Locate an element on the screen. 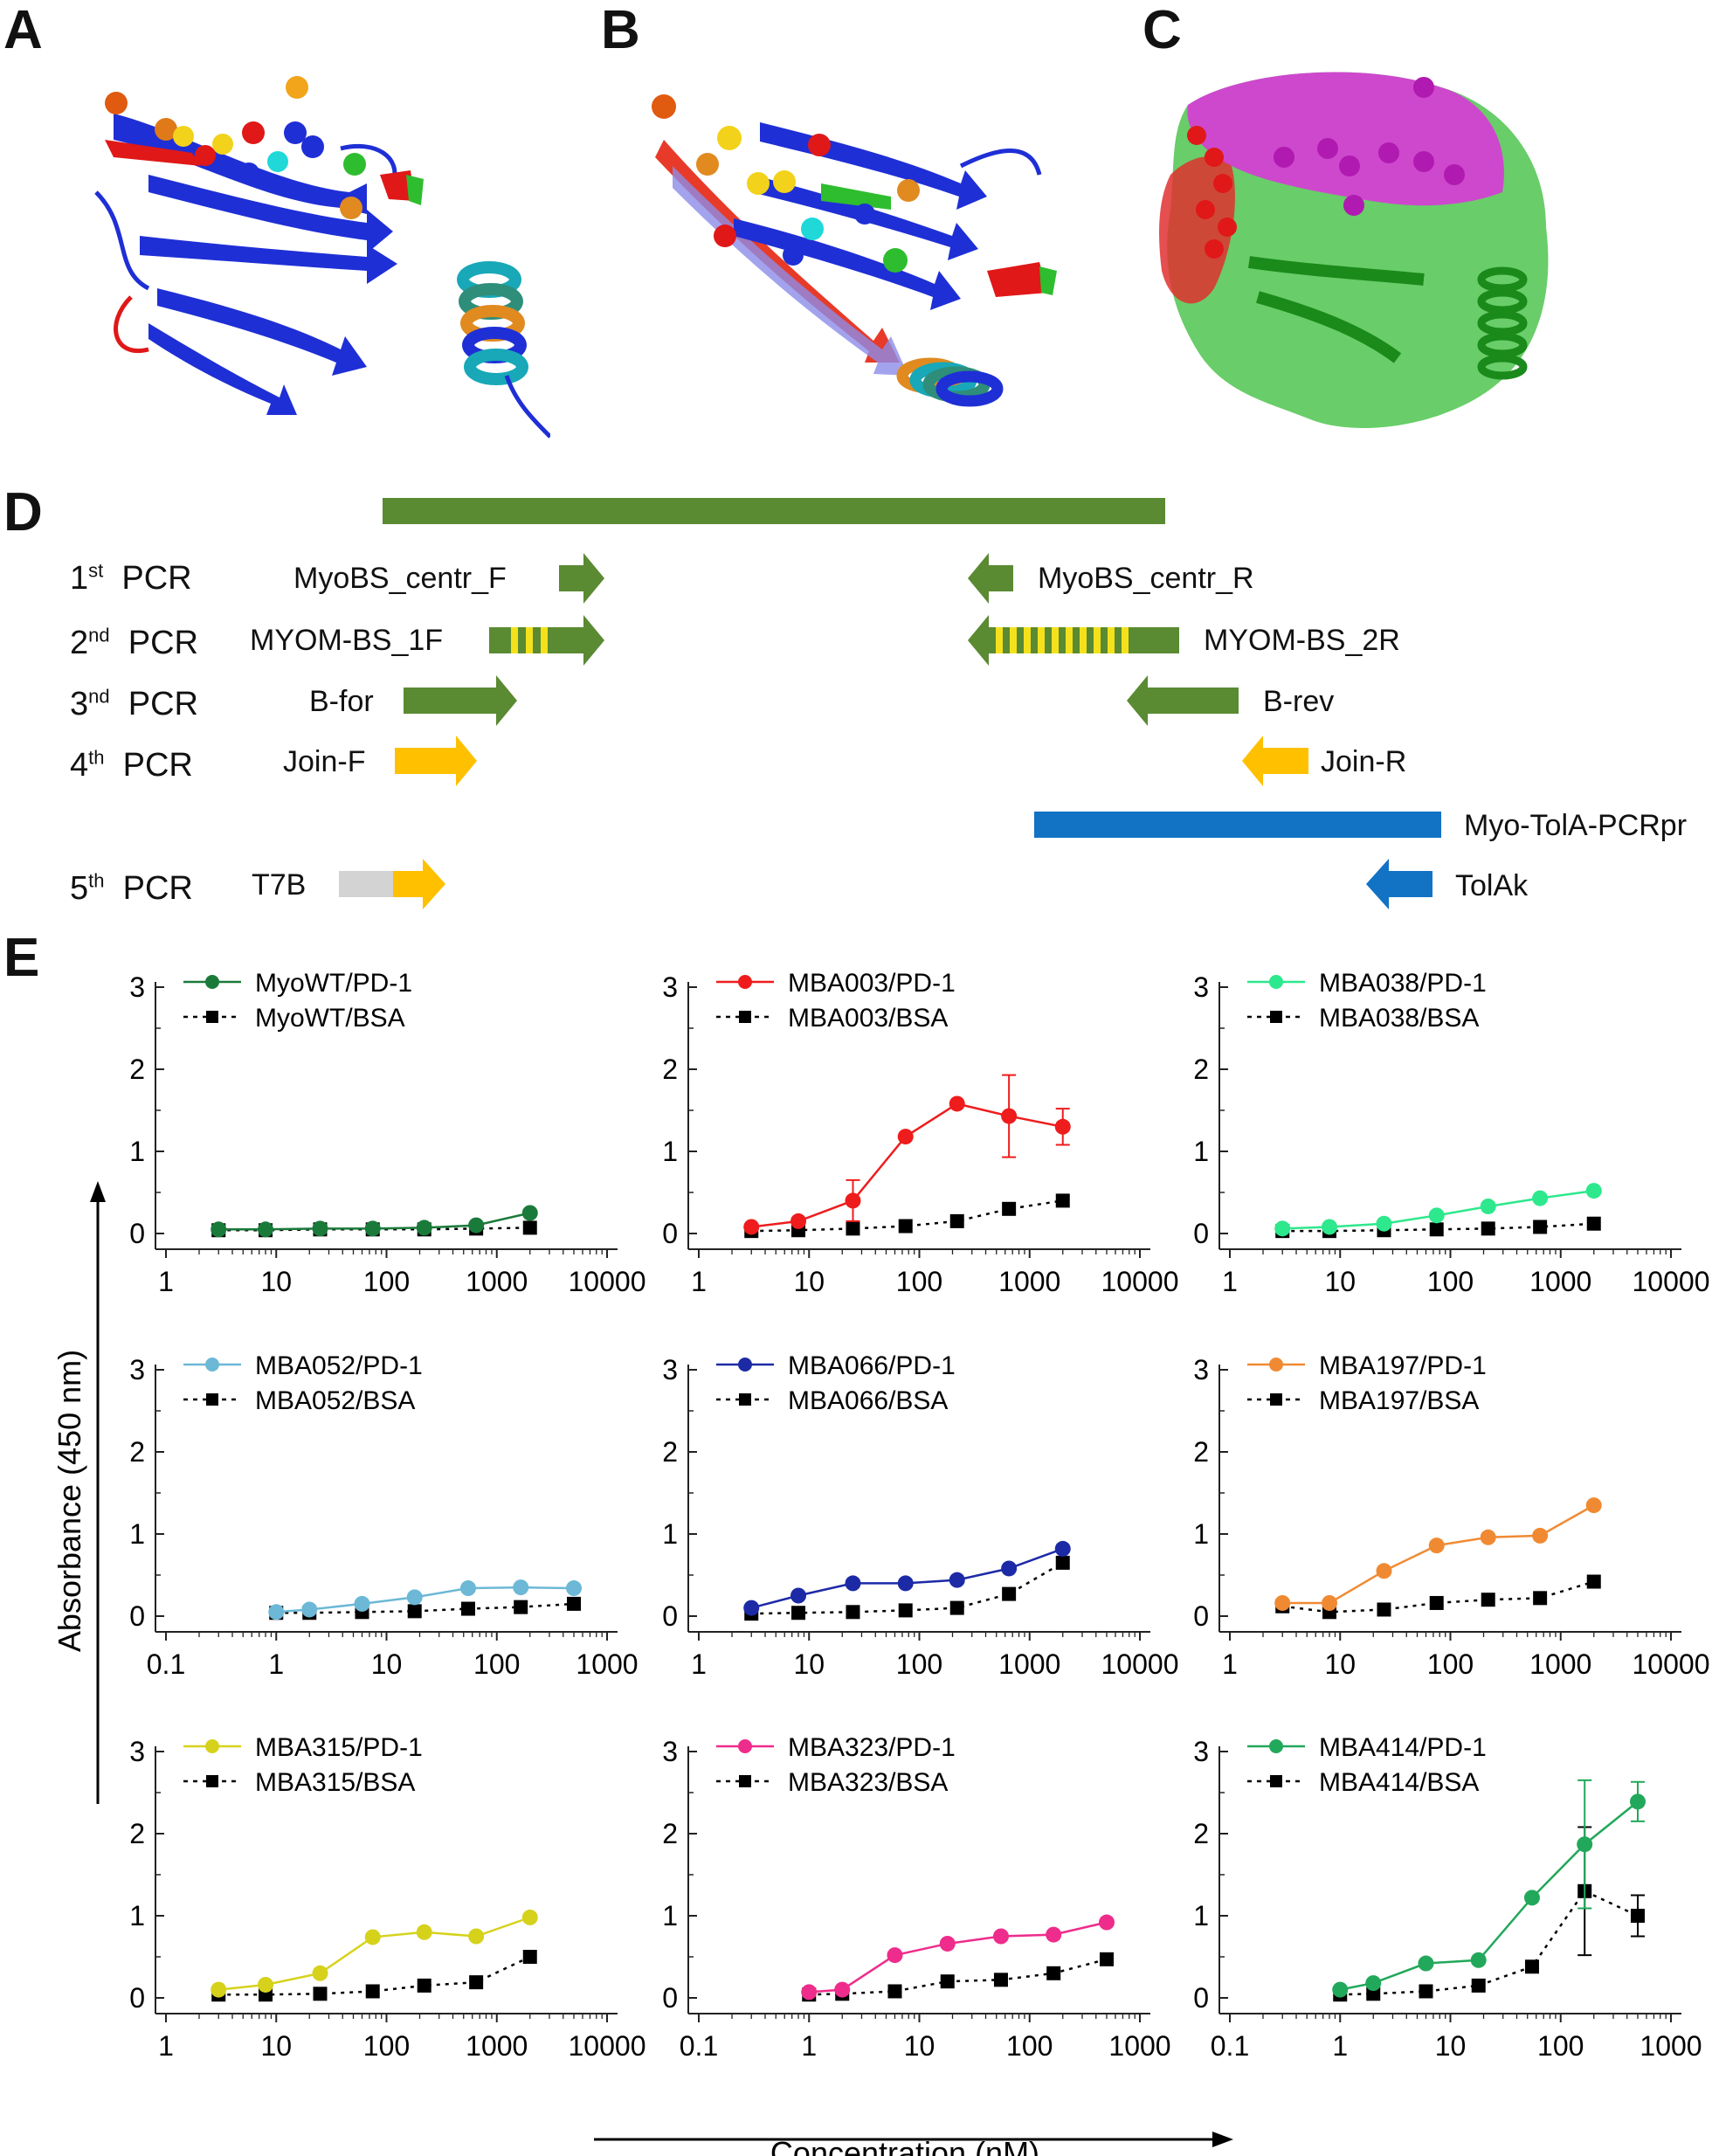 The image size is (1712, 2156). y-axis-title: Absorbance (450 nm) is located at coordinates (69, 1501).